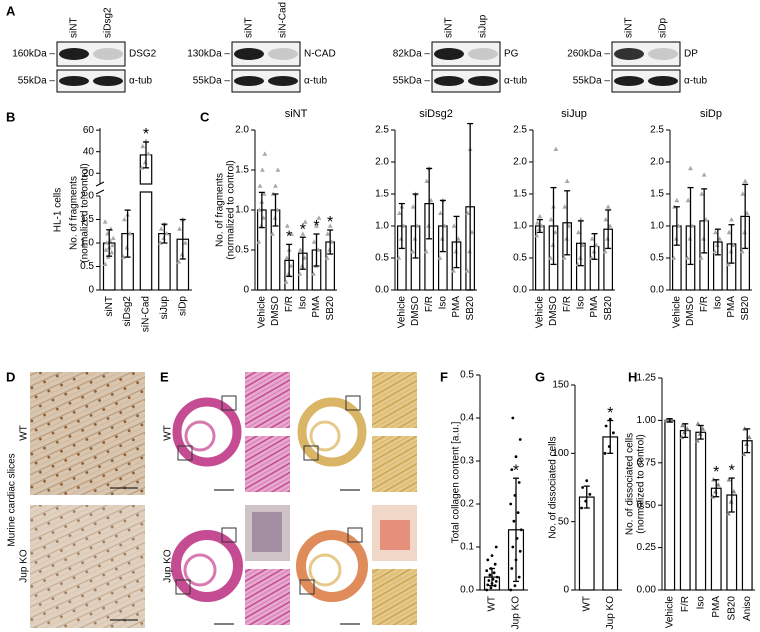 The image size is (760, 632). I want to click on panel-letter: C, so click(205, 116).